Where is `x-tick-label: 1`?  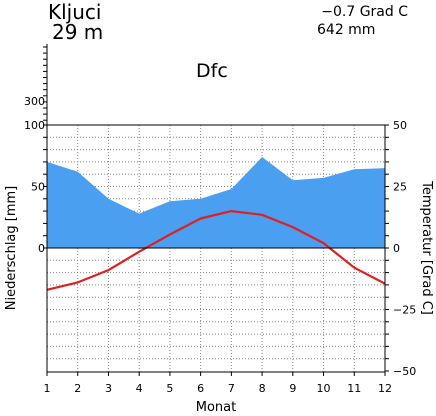
x-tick-label: 1 is located at coordinates (47, 388).